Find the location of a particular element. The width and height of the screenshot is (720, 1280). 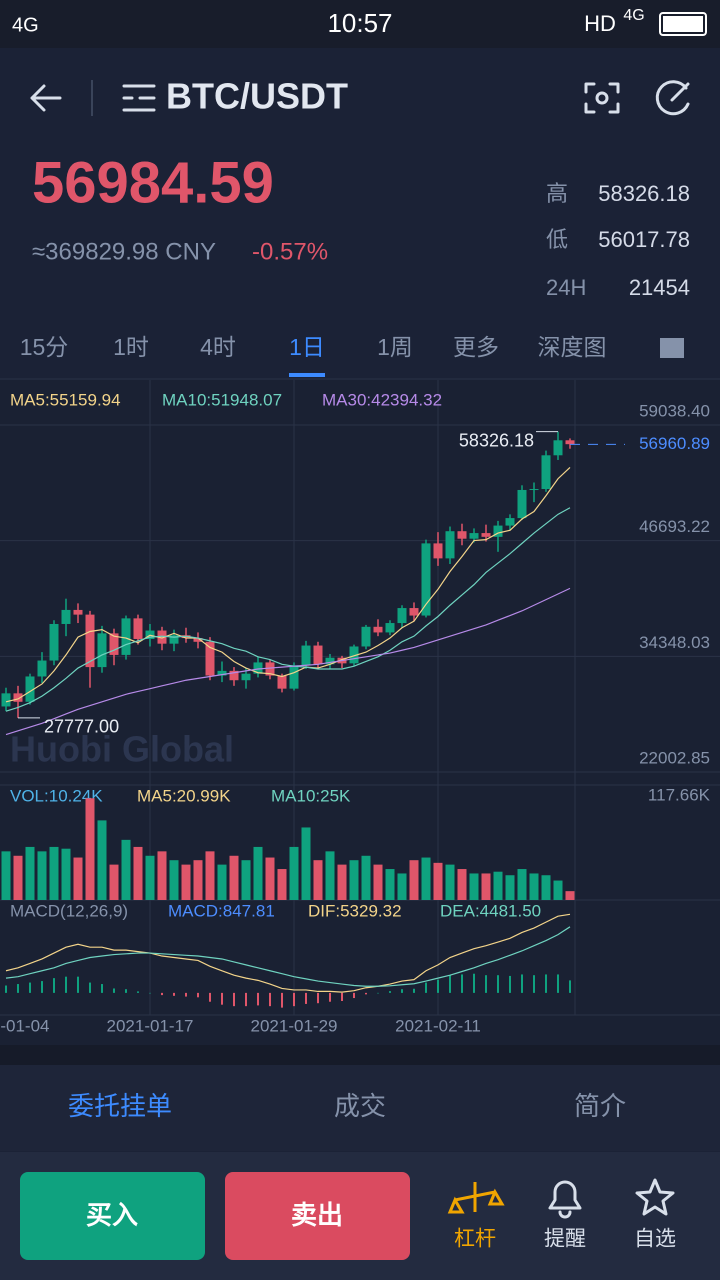

vol-label: 24H is located at coordinates (566, 287).